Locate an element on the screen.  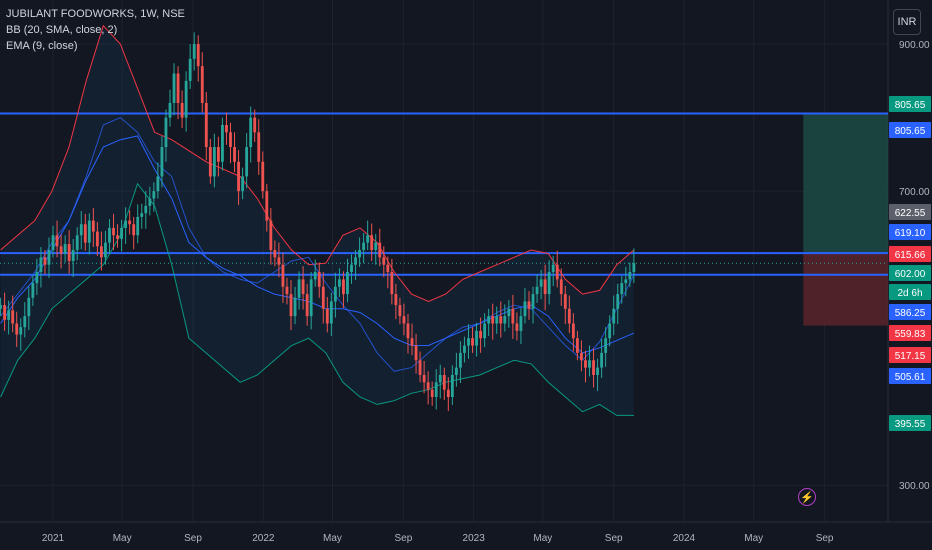
target-zone is located at coordinates (845, 183).